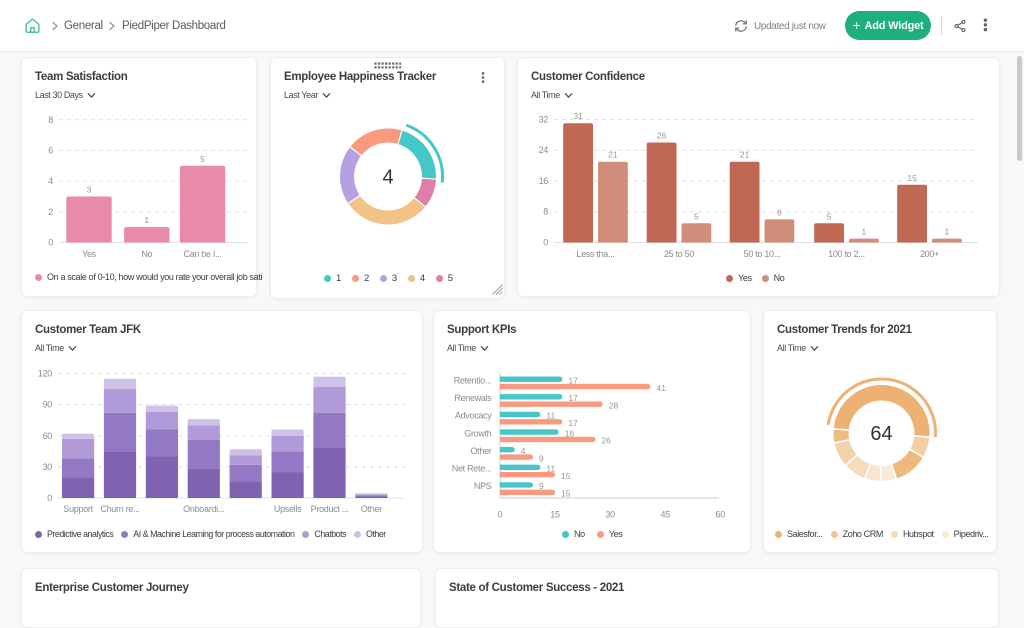 The image size is (1024, 628). What do you see at coordinates (679, 254) in the screenshot?
I see `svg-text: 25 to 50` at bounding box center [679, 254].